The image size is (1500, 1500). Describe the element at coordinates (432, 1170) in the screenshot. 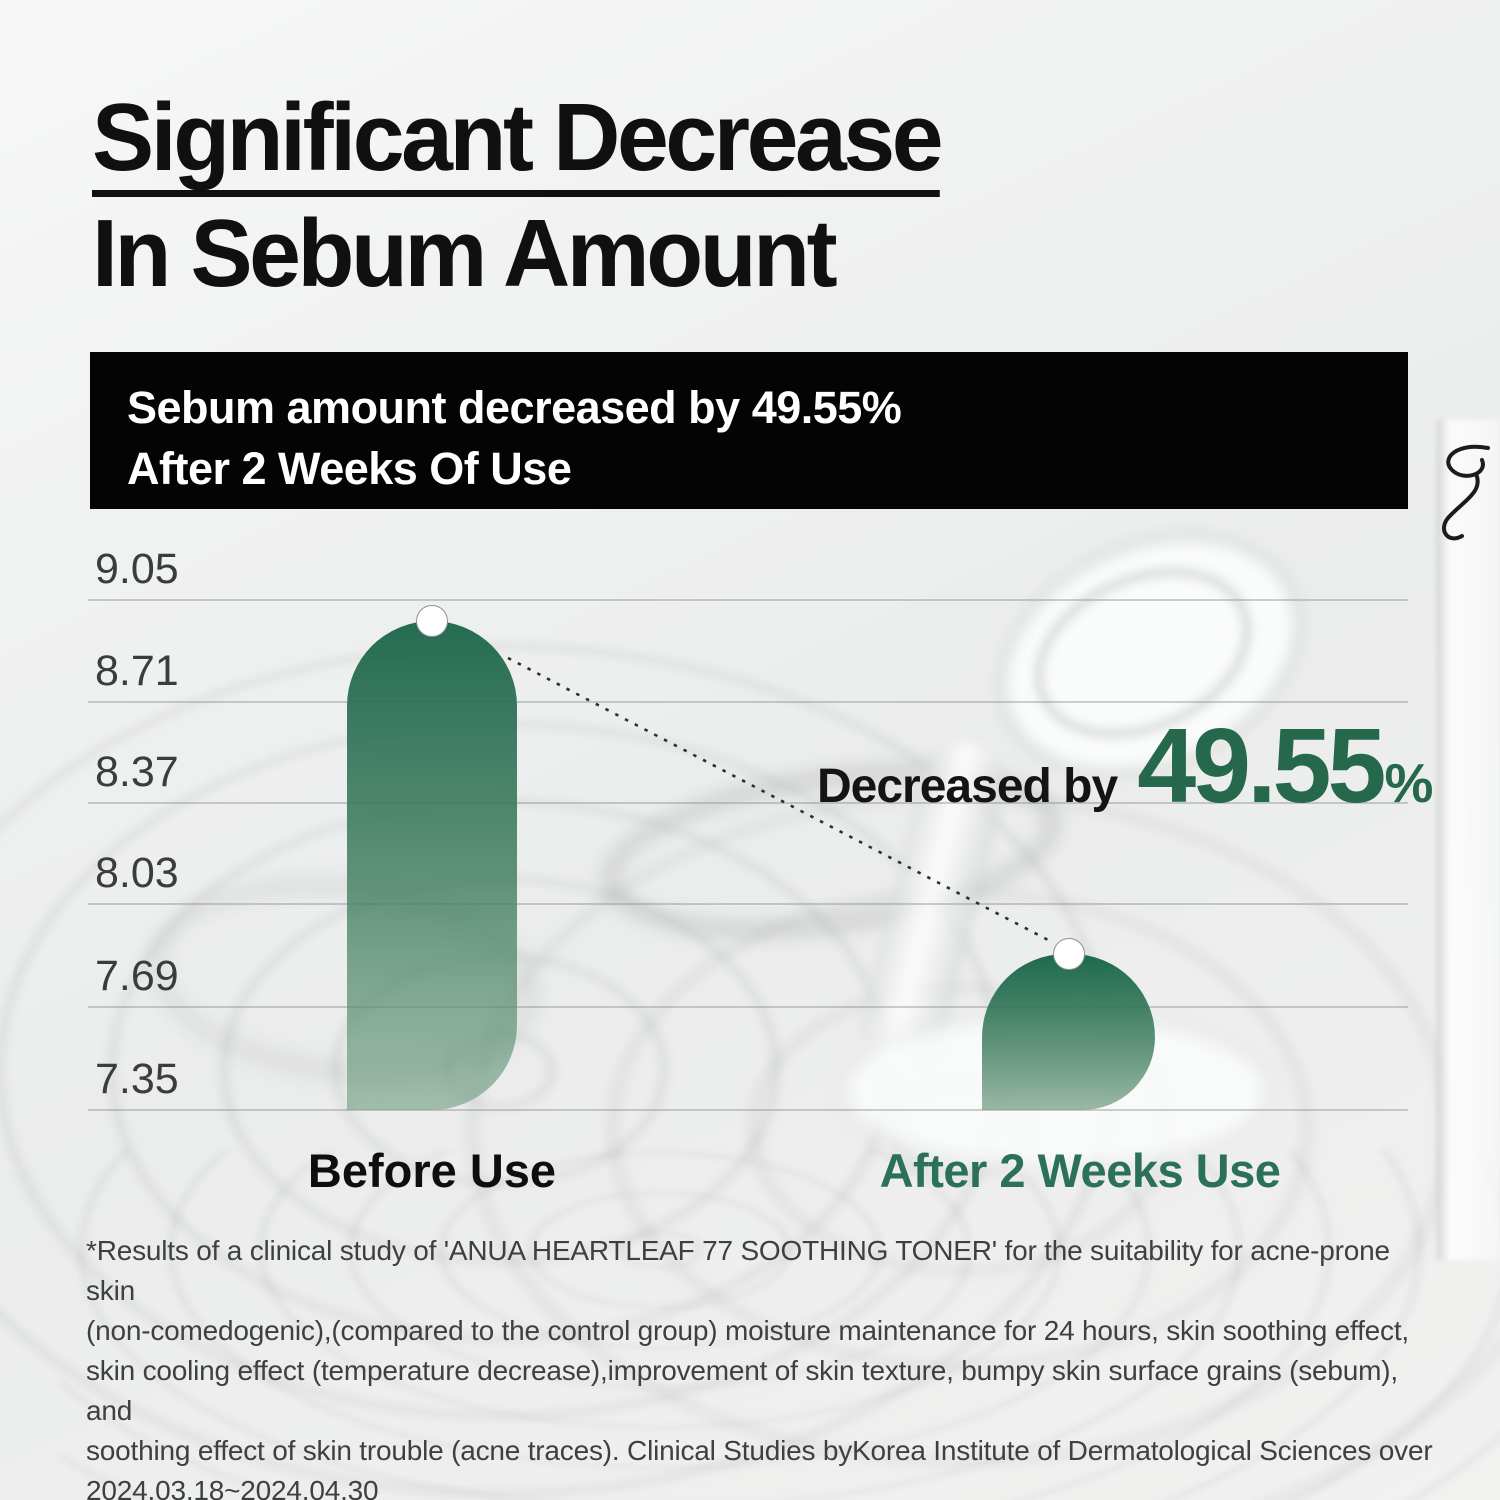

I see `category-label-before-use: Before Use` at that location.